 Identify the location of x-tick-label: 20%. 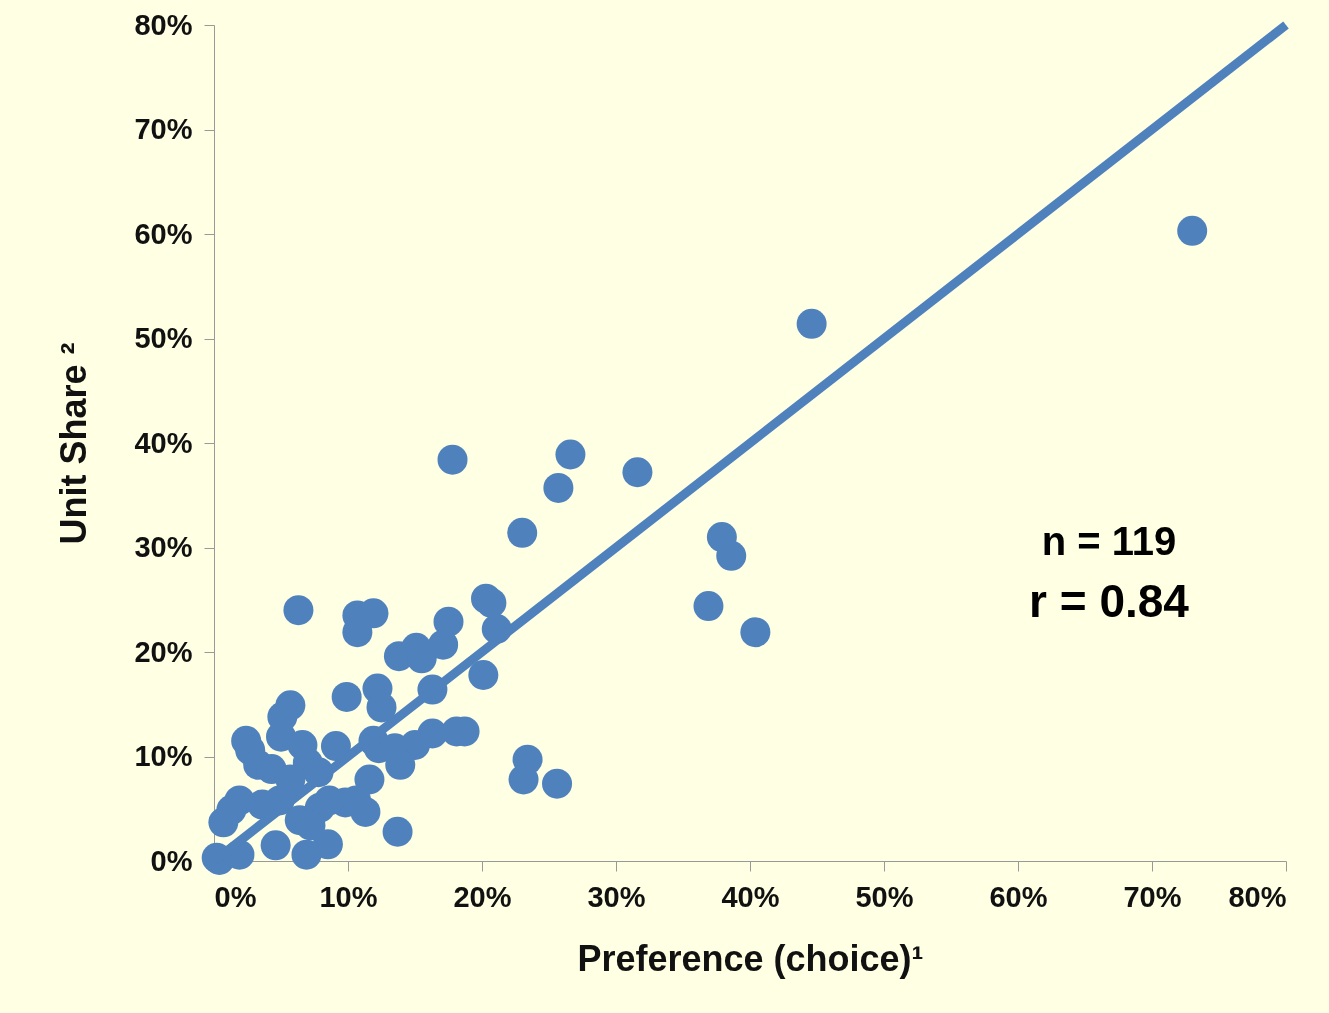
(482, 896).